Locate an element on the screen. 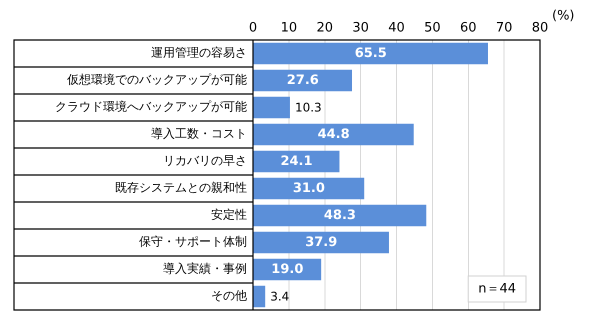  x-axis-title: (%) is located at coordinates (563, 16).